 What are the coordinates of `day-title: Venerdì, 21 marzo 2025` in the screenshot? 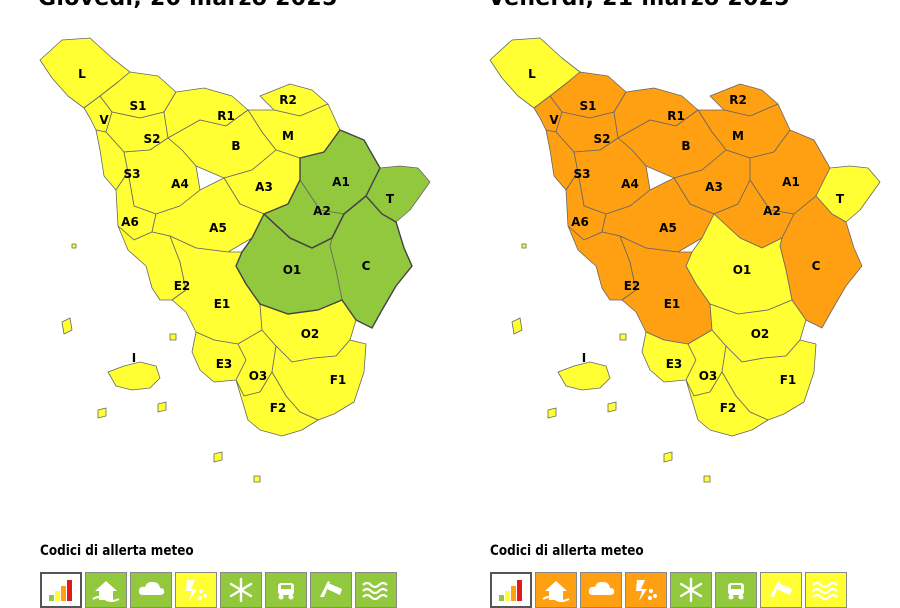 It's located at (639, 5).